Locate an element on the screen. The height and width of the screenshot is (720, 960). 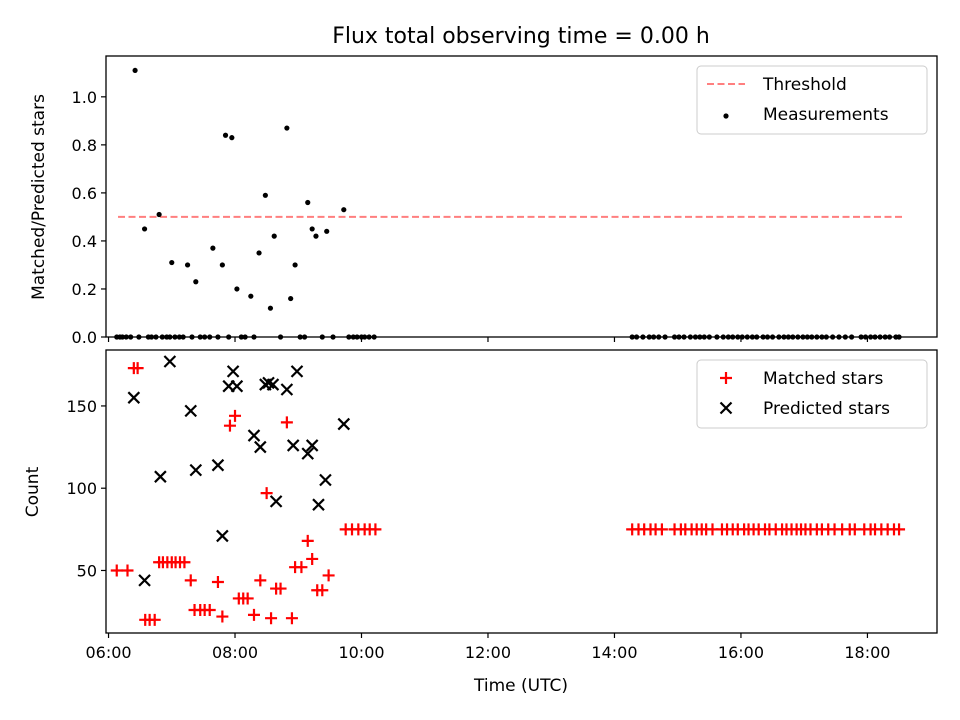
count-legend-box is located at coordinates (812, 394).